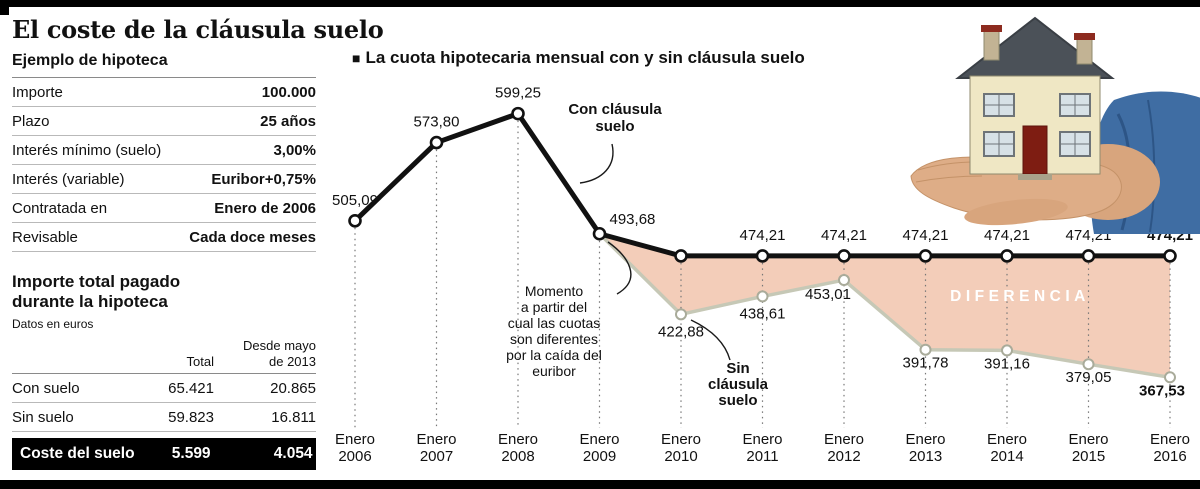 The height and width of the screenshot is (489, 1200). Describe the element at coordinates (1089, 377) in the screenshot. I see `svg-text: 379,05` at that location.